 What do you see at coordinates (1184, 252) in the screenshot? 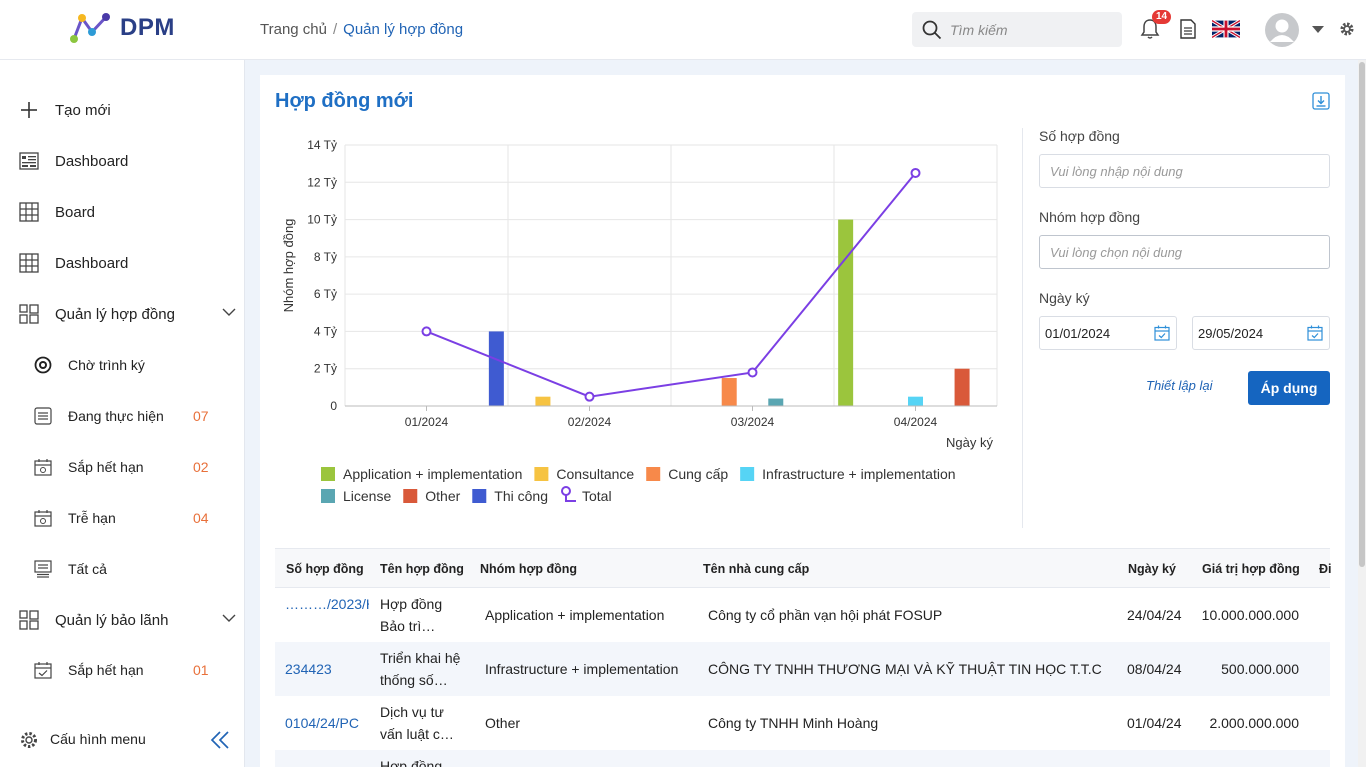
I see `contract-group-select` at bounding box center [1184, 252].